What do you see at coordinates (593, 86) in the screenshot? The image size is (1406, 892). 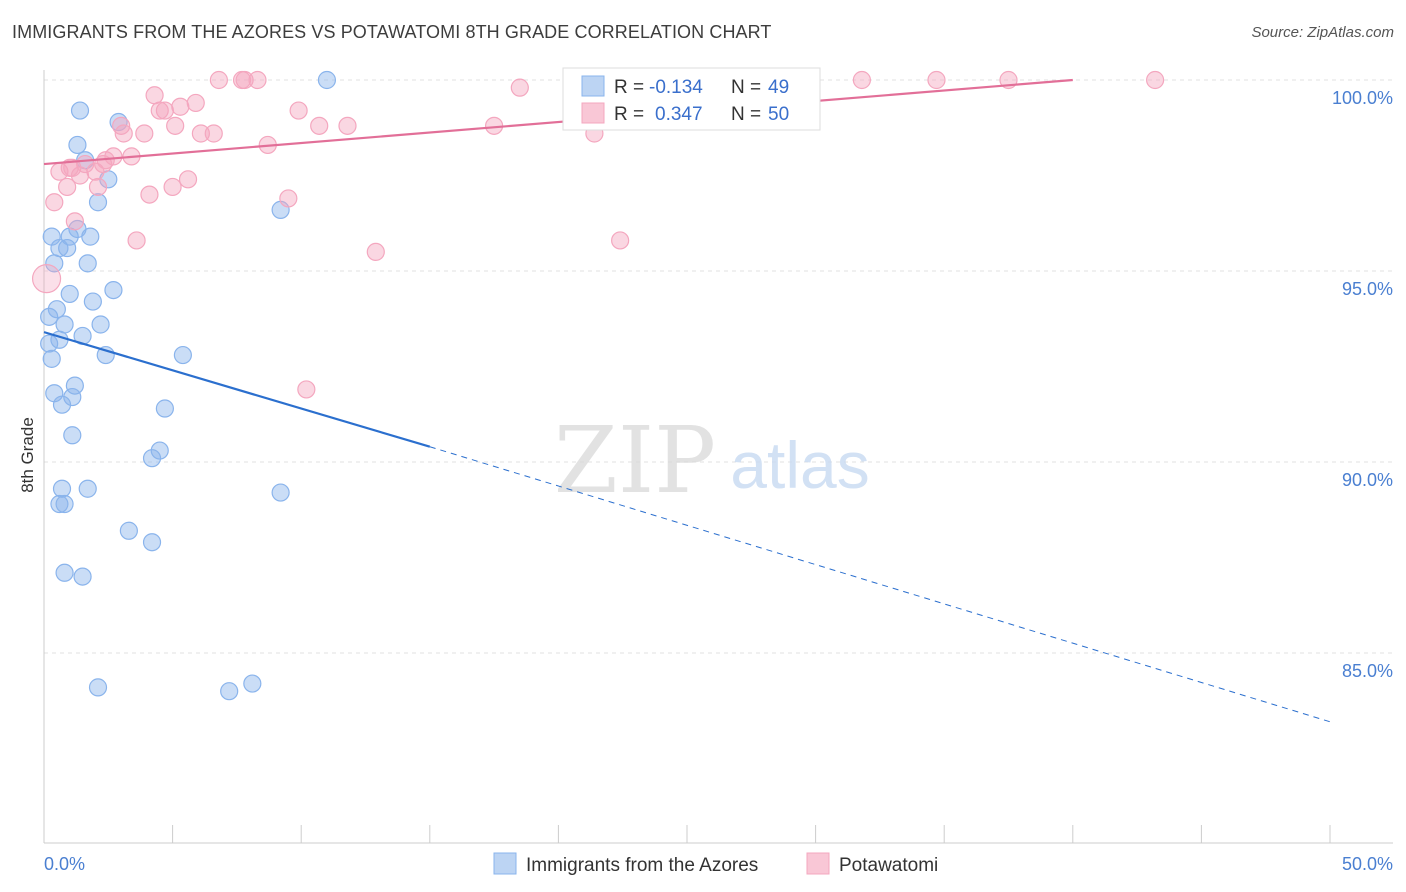 I see `legend-swatch-blue` at bounding box center [593, 86].